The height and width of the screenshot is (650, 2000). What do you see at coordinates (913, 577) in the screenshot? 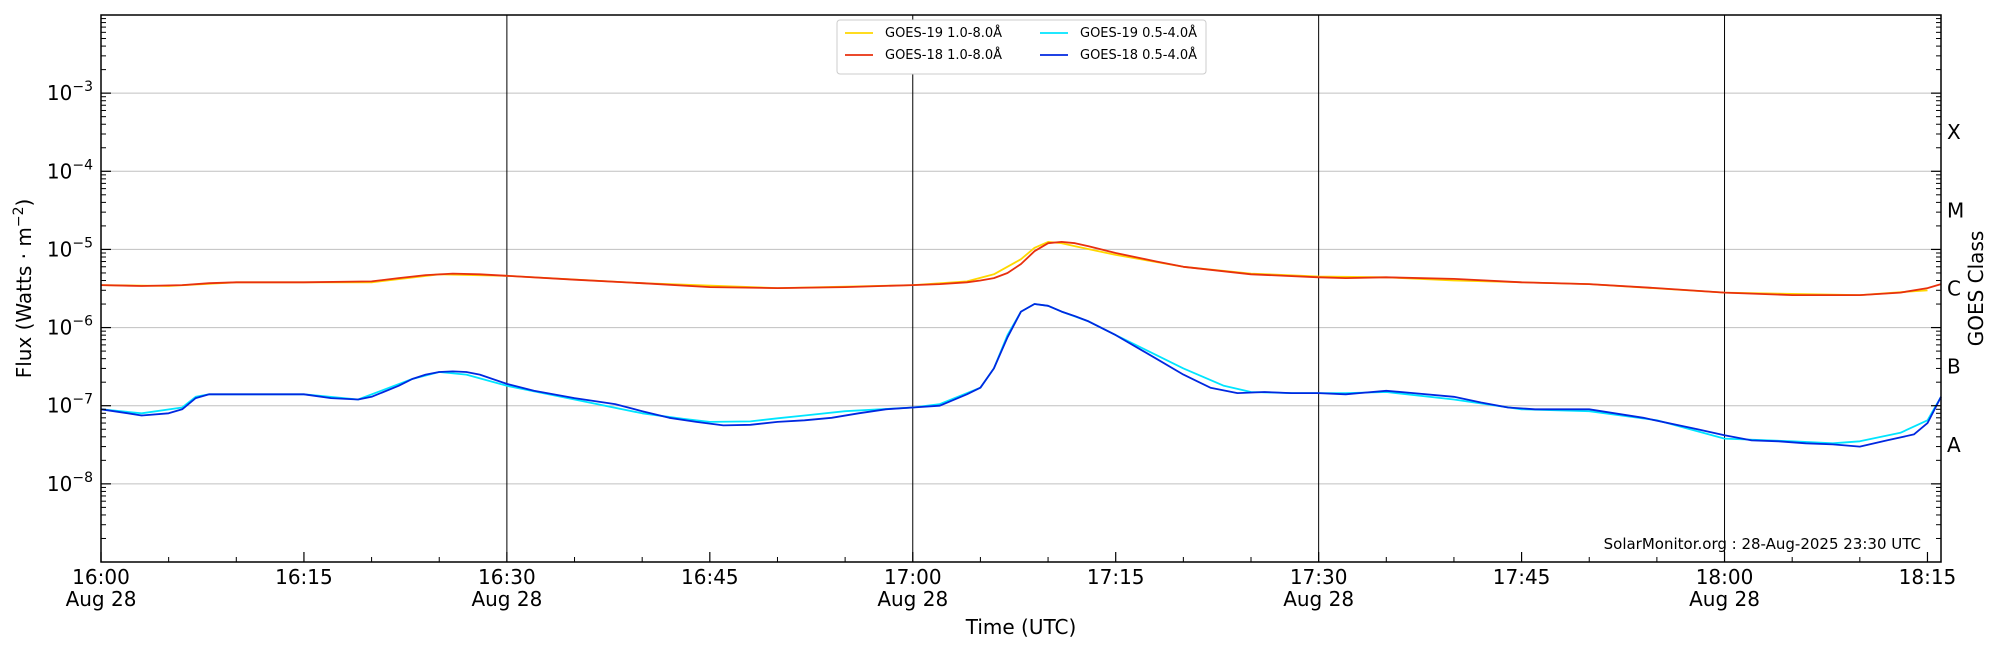
I see `x-tick-label: 17:00` at bounding box center [913, 577].